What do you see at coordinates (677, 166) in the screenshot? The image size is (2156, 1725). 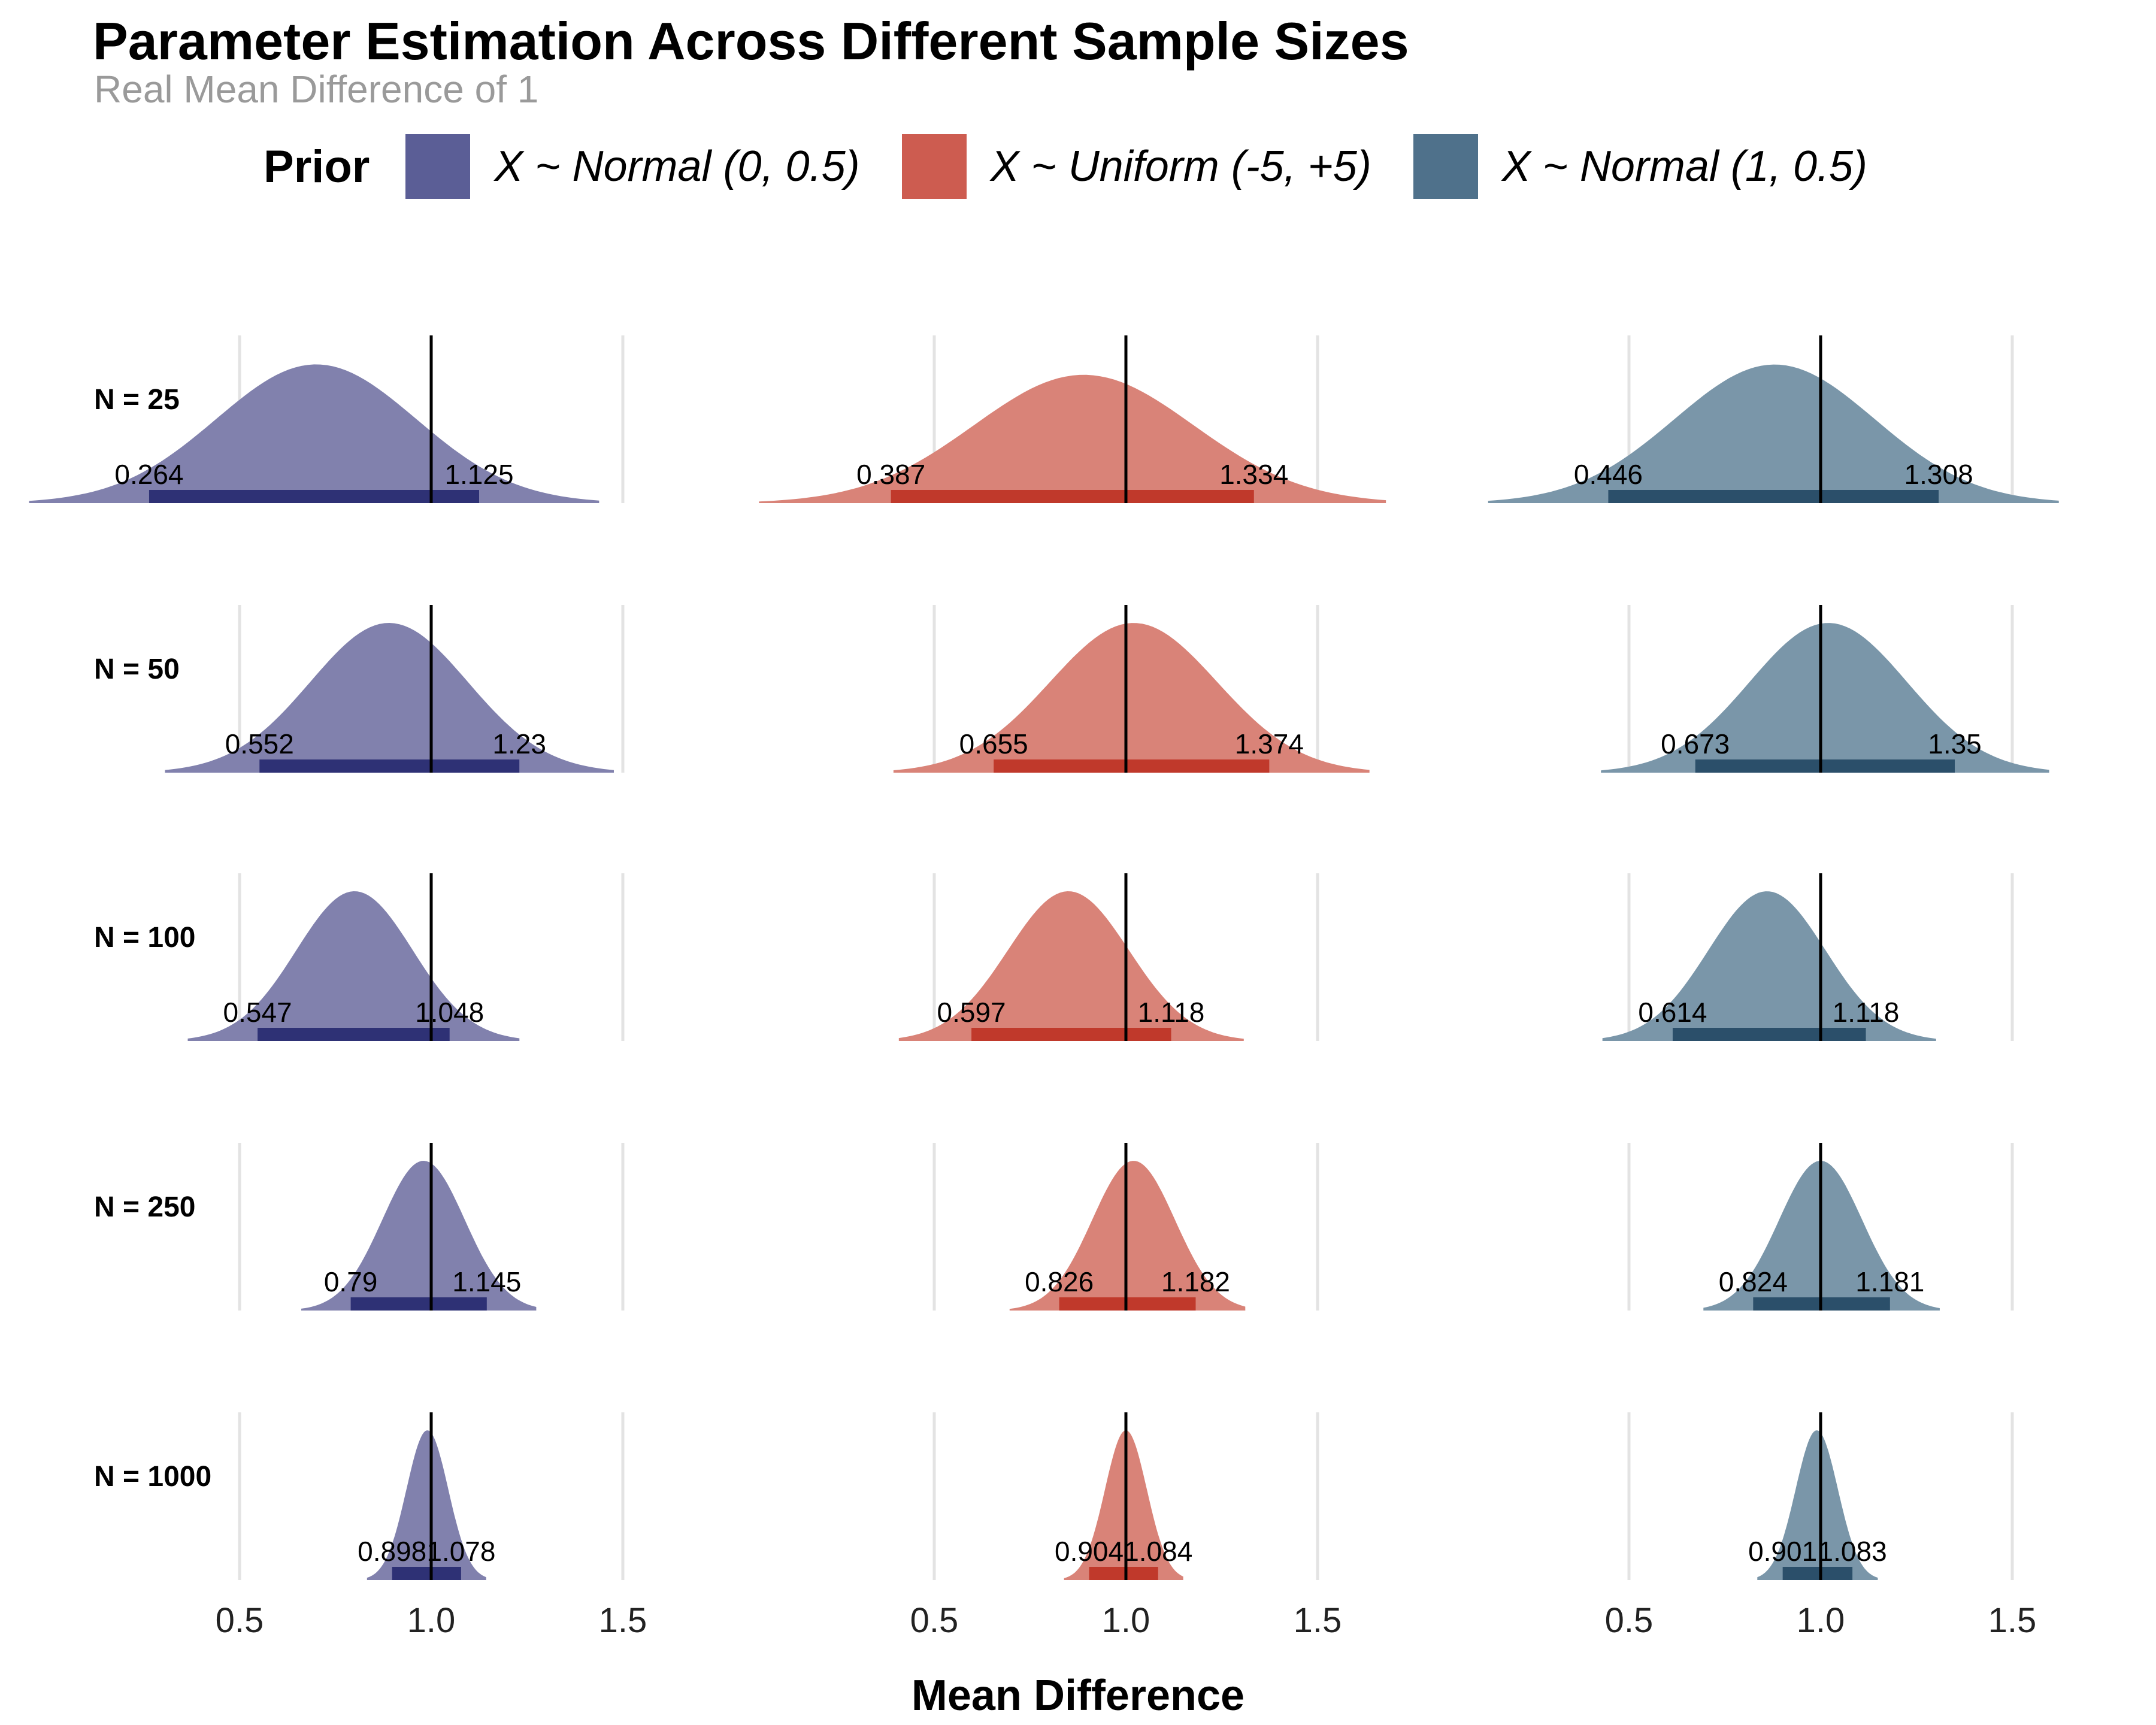 I see `legend-label: X ~ Normal (0, 0.5)` at bounding box center [677, 166].